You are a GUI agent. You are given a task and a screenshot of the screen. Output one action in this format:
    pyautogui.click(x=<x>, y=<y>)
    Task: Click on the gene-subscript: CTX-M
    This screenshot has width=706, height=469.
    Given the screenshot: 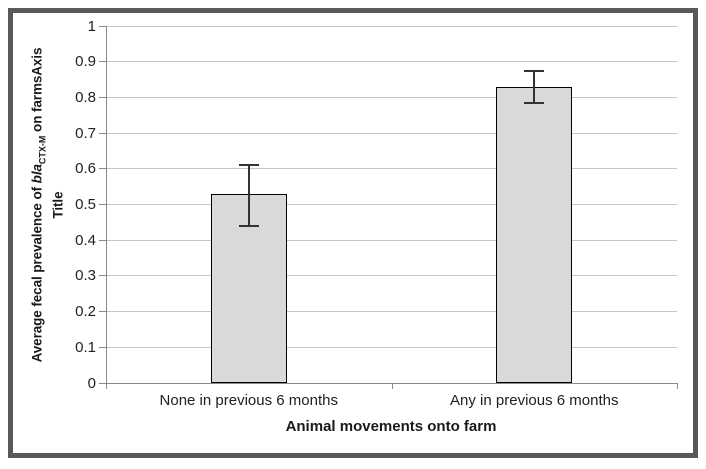 What is the action you would take?
    pyautogui.click(x=42, y=150)
    